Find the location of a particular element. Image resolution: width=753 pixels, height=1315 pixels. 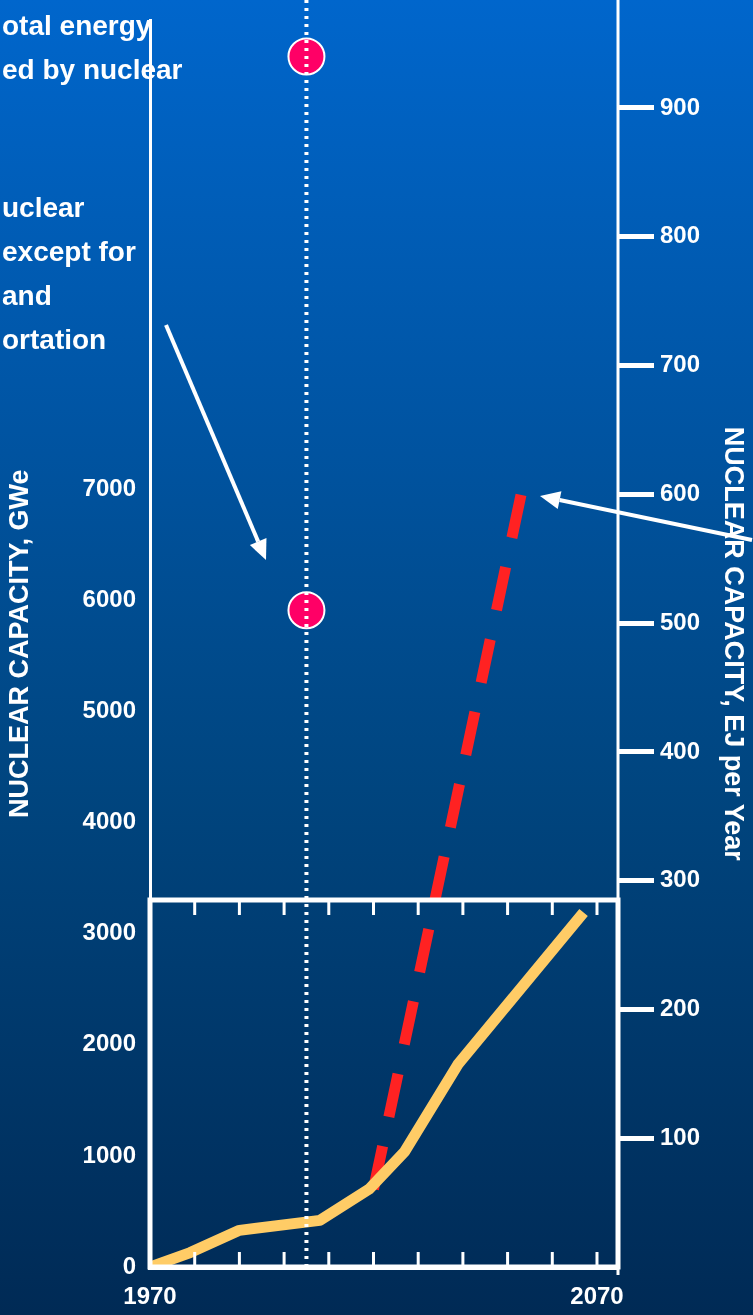

text: uclear except for and ortation is located at coordinates (69, 274).